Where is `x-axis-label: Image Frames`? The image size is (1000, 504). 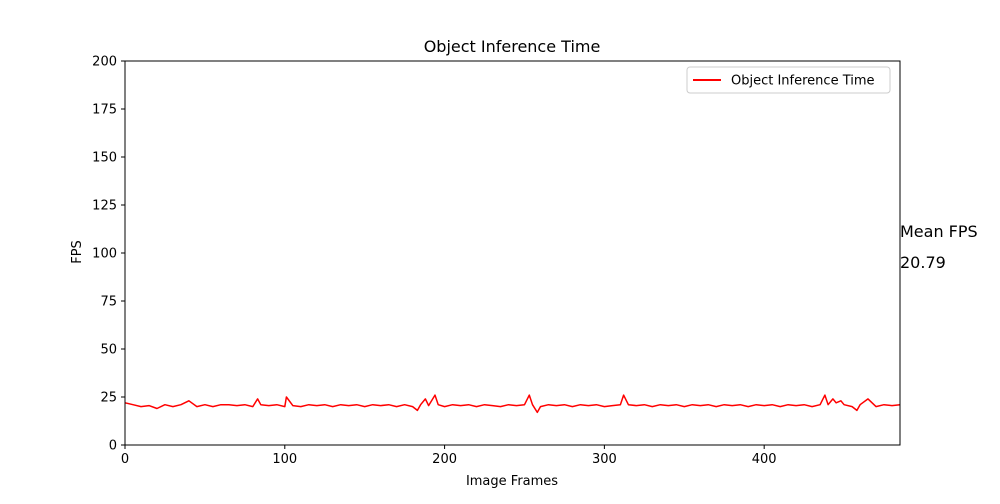
x-axis-label: Image Frames is located at coordinates (512, 481).